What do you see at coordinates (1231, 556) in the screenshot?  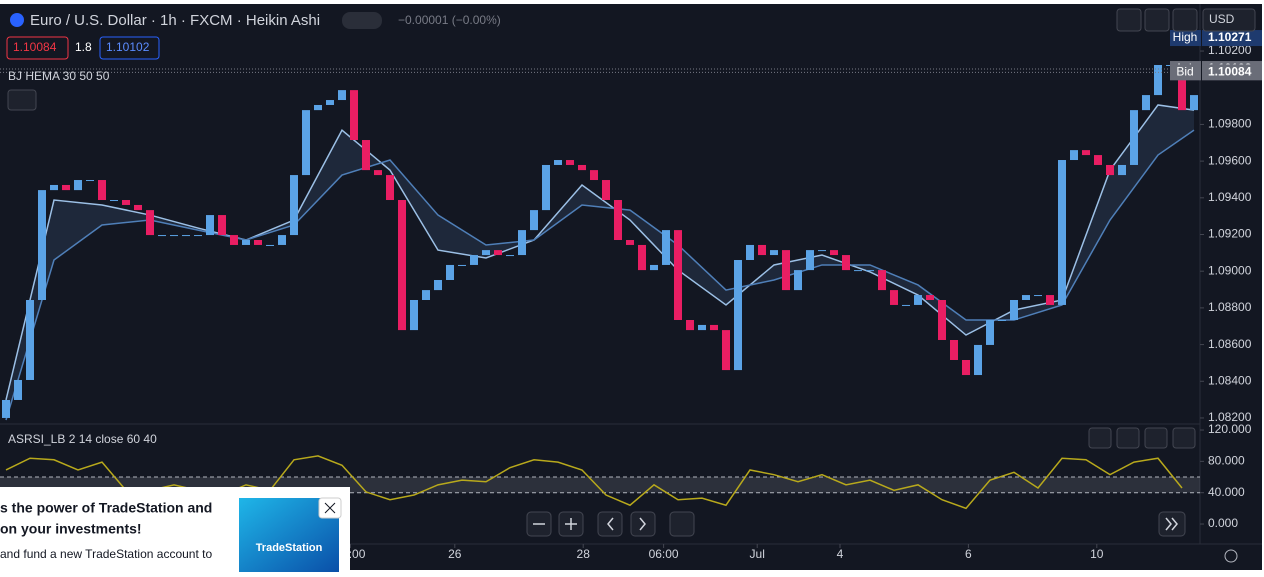 I see `settings` at bounding box center [1231, 556].